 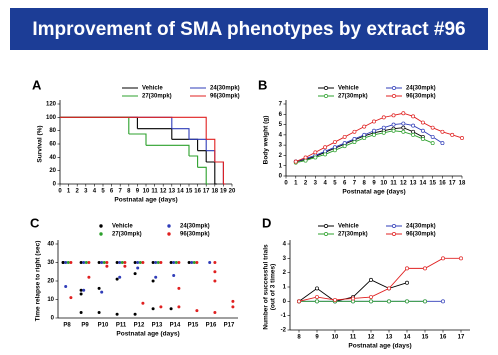 What do you see at coordinates (389, 338) in the screenshot?
I see `x-tick-label: 13` at bounding box center [389, 338].